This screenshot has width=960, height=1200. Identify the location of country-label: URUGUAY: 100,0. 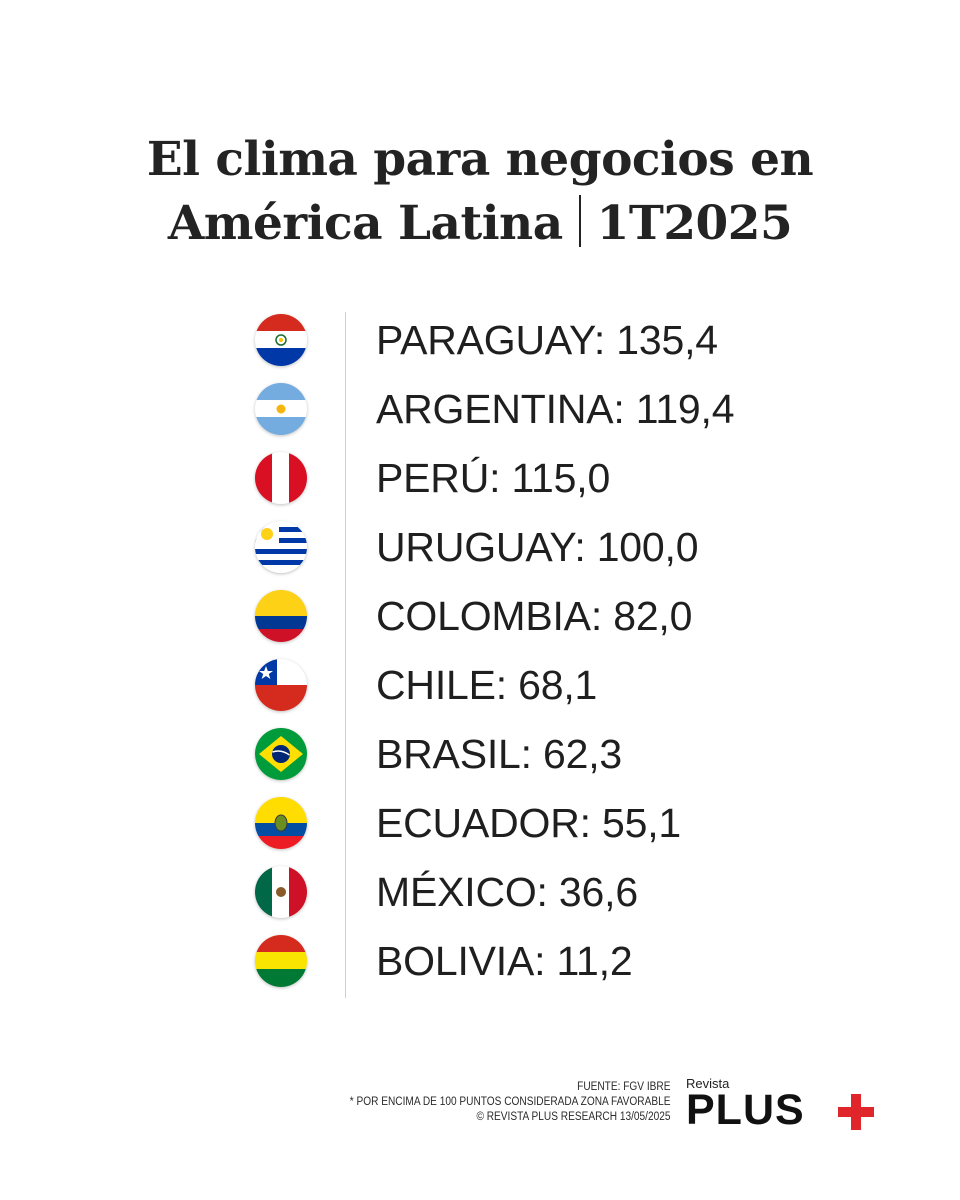
(537, 547).